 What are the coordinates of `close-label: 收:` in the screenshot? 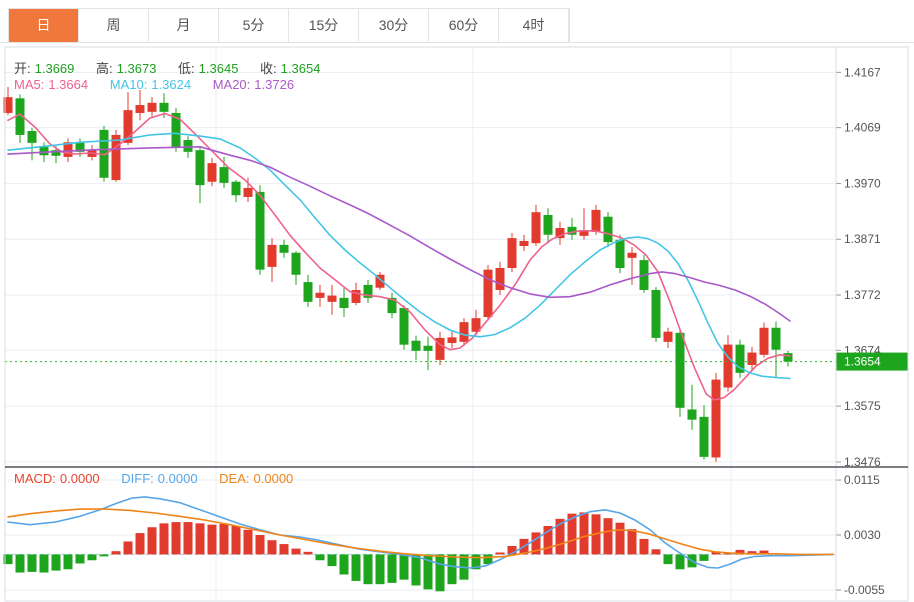 It's located at (268, 68).